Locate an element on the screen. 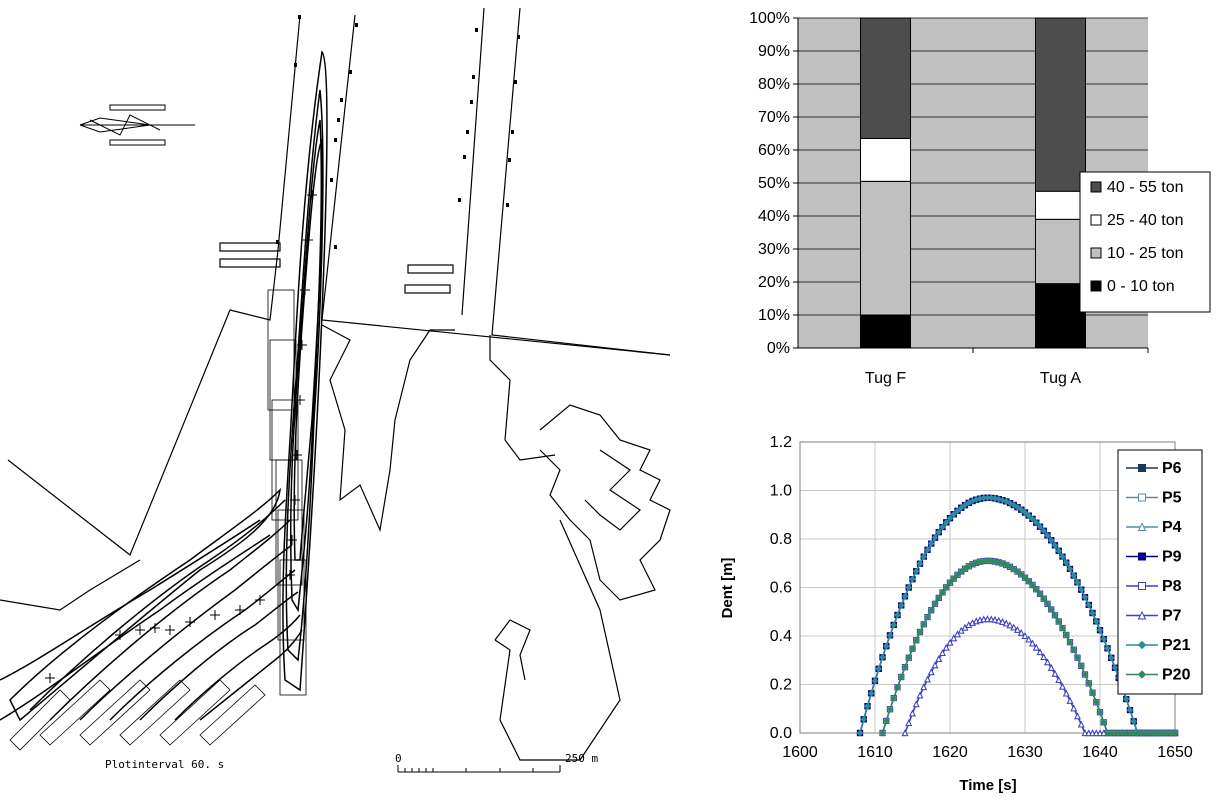 Image resolution: width=1216 pixels, height=805 pixels. bar-legend-label: 10 - 25 ton is located at coordinates (1145, 253).